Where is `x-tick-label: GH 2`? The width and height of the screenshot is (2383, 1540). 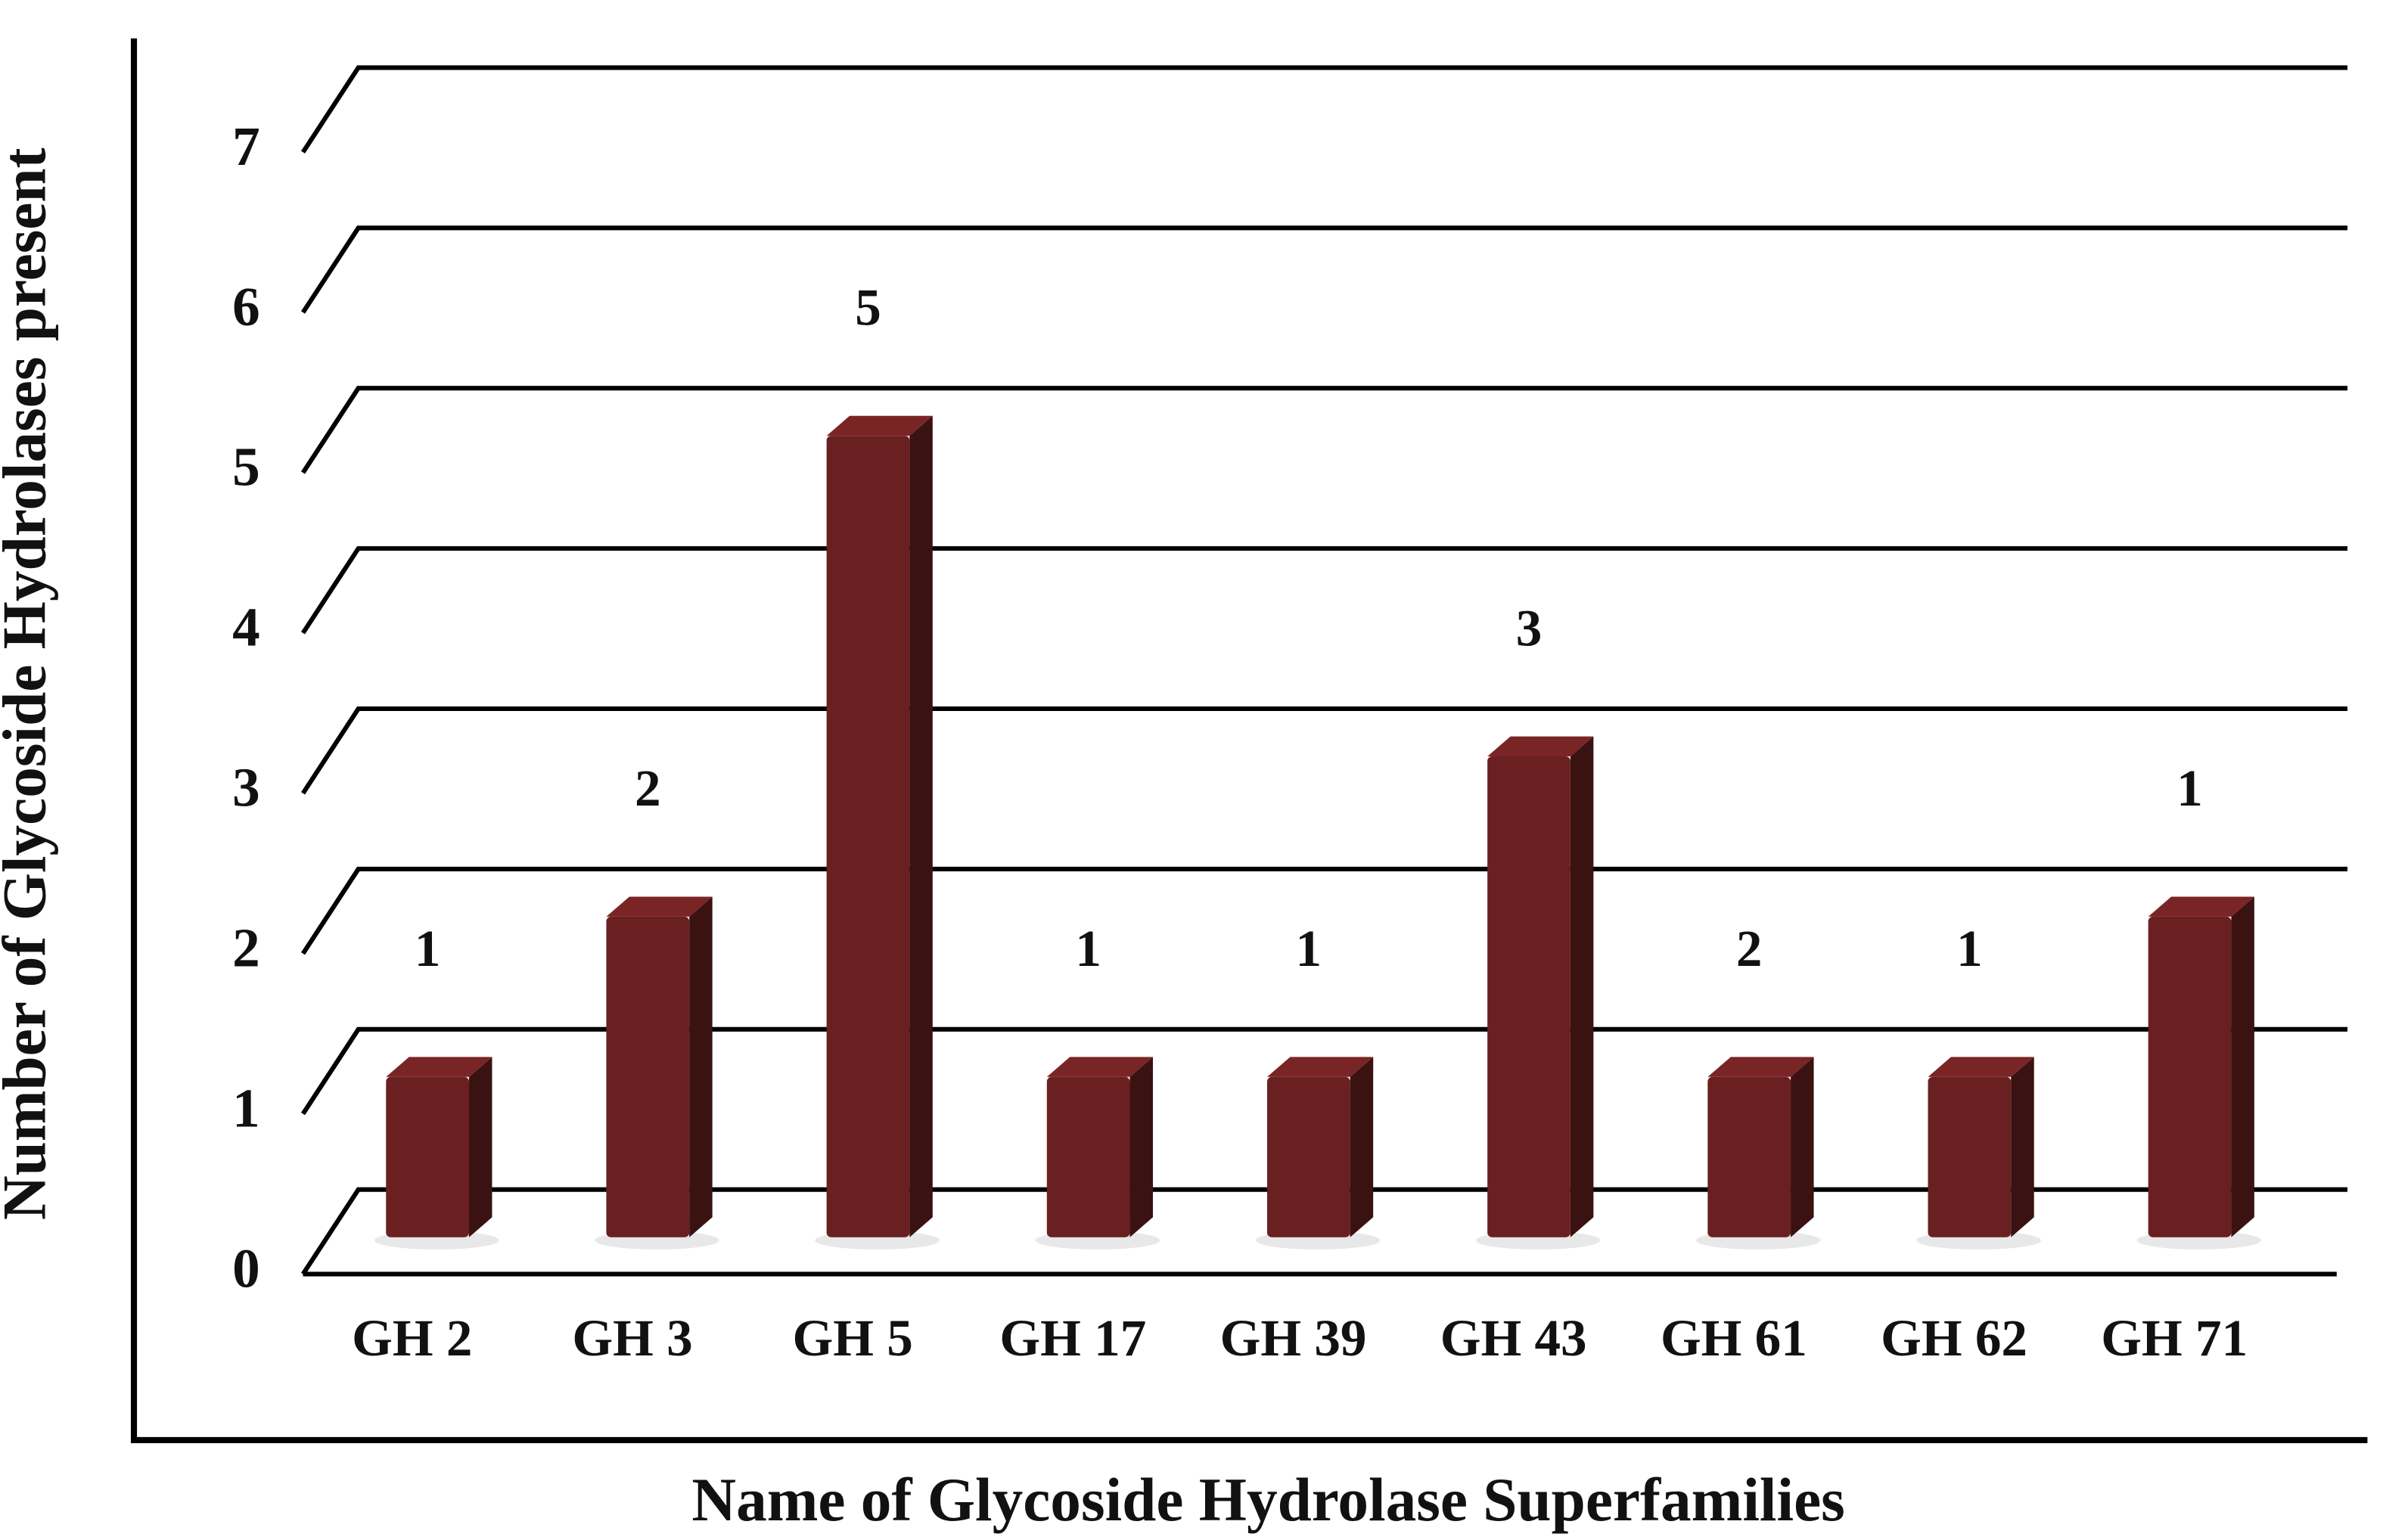 x-tick-label: GH 2 is located at coordinates (412, 1338).